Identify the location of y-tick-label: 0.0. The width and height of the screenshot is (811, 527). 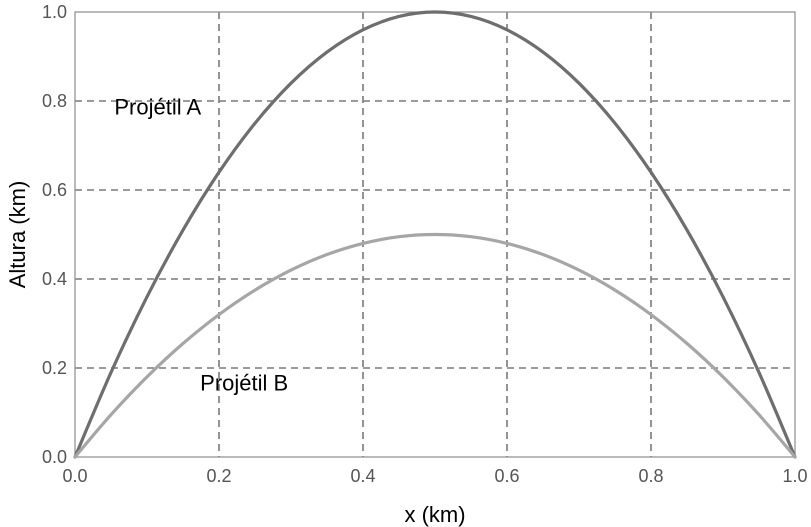
(54, 457).